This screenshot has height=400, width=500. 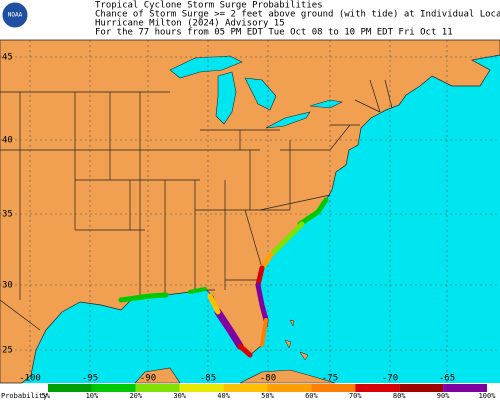 I want to click on legend-label: 60%, so click(x=311, y=396).